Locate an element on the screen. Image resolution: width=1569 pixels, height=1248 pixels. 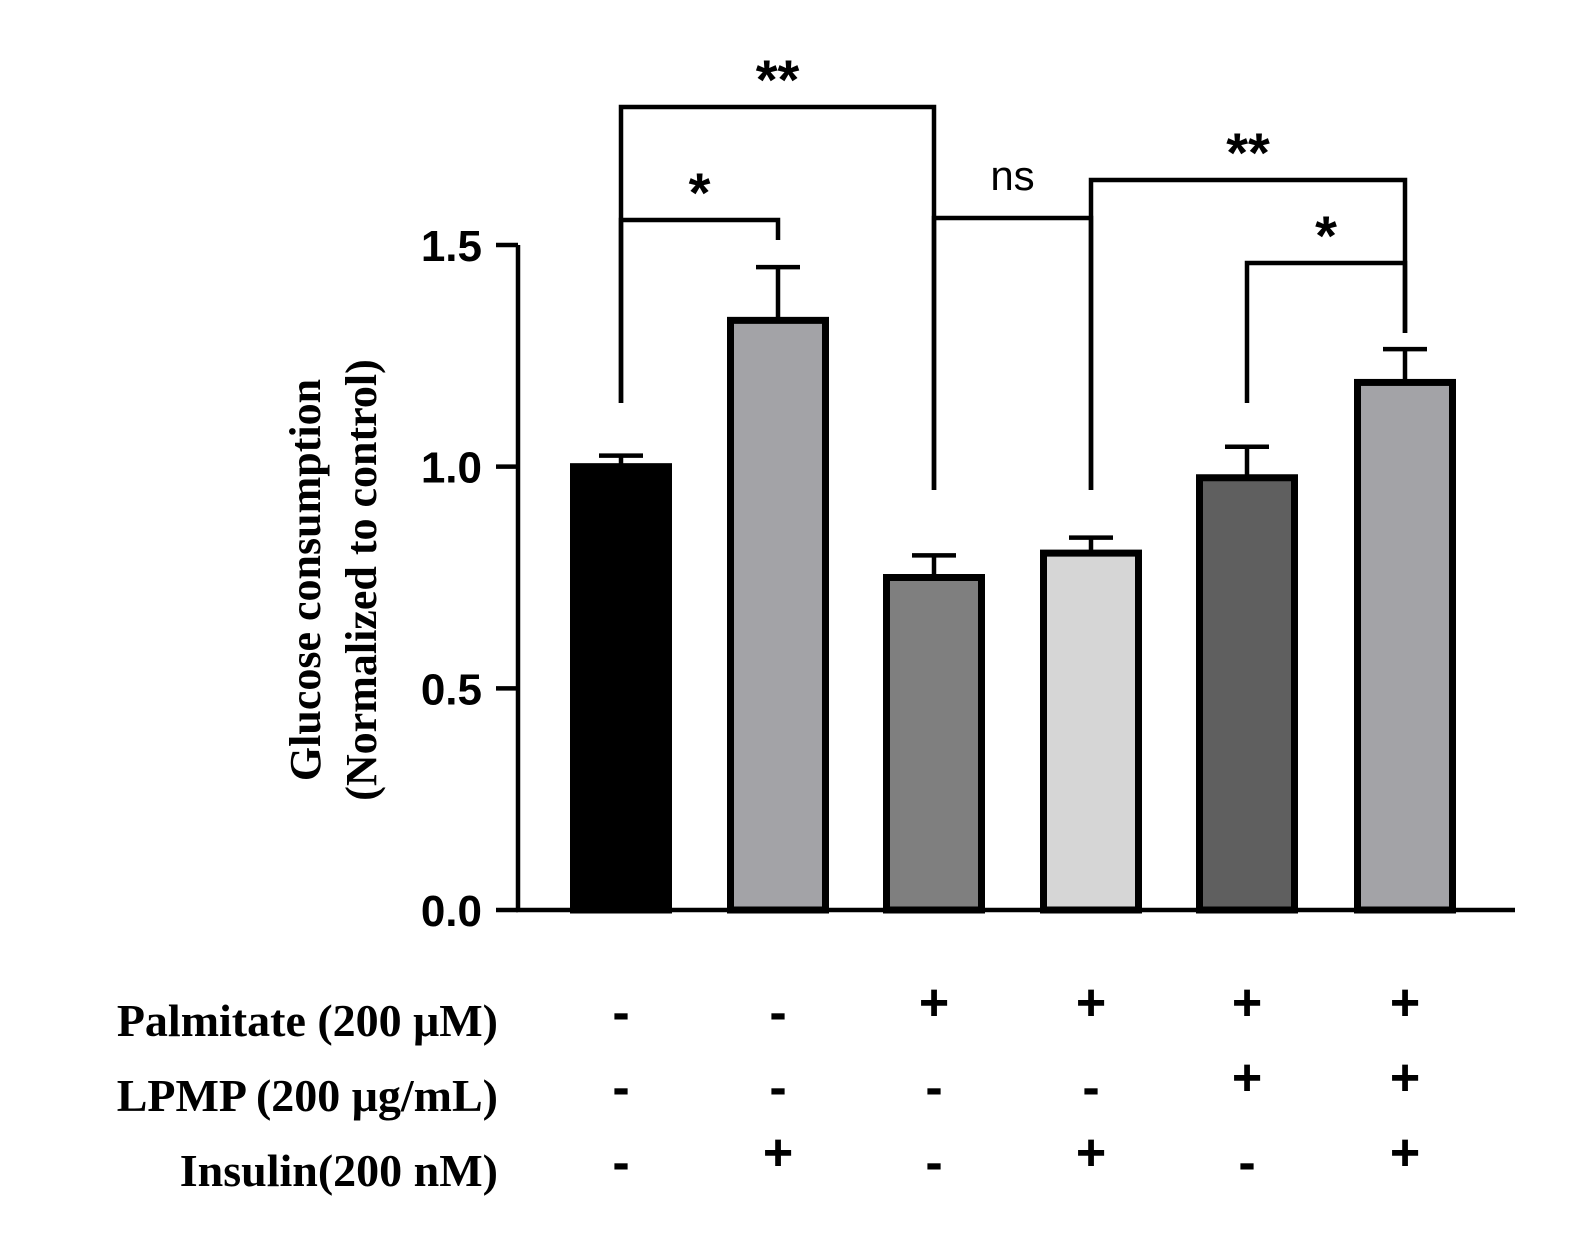
condition-label: LPMP (200 μg/mL) is located at coordinates (307, 1095).